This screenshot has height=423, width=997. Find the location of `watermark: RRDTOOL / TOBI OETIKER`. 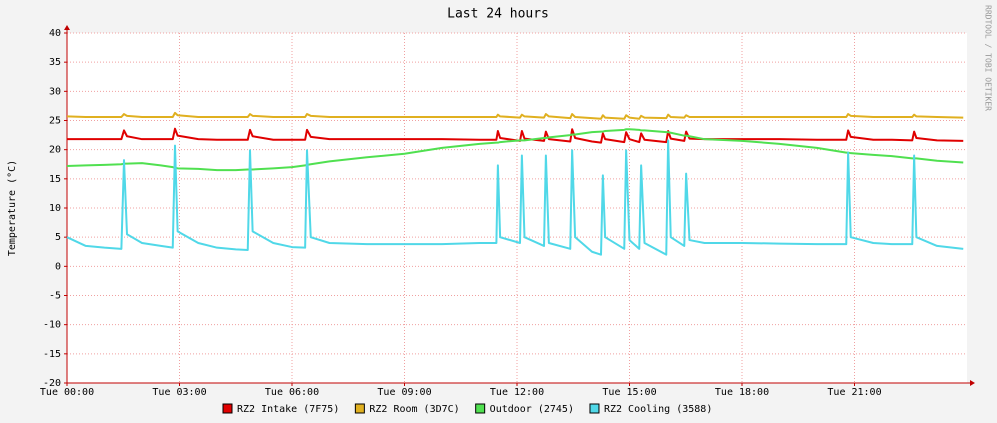

watermark: RRDTOOL / TOBI OETIKER is located at coordinates (988, 58).